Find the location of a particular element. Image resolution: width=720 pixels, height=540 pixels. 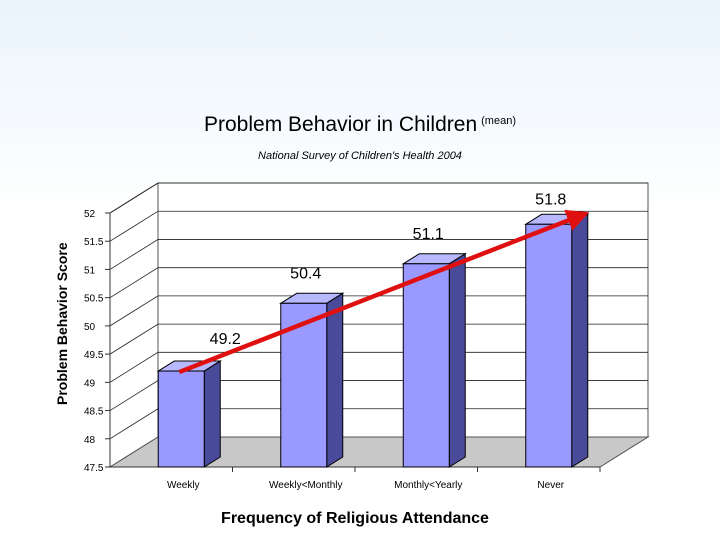

x-tick-label: Monthly<Yearly is located at coordinates (428, 485).